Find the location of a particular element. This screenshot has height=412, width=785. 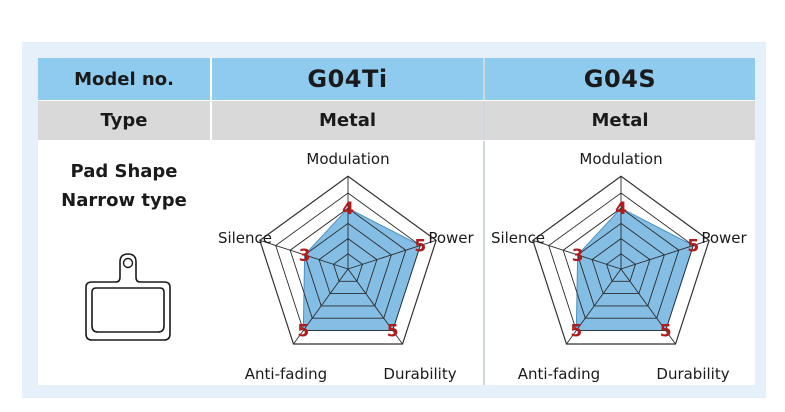

type-value-2: Metal is located at coordinates (620, 120).